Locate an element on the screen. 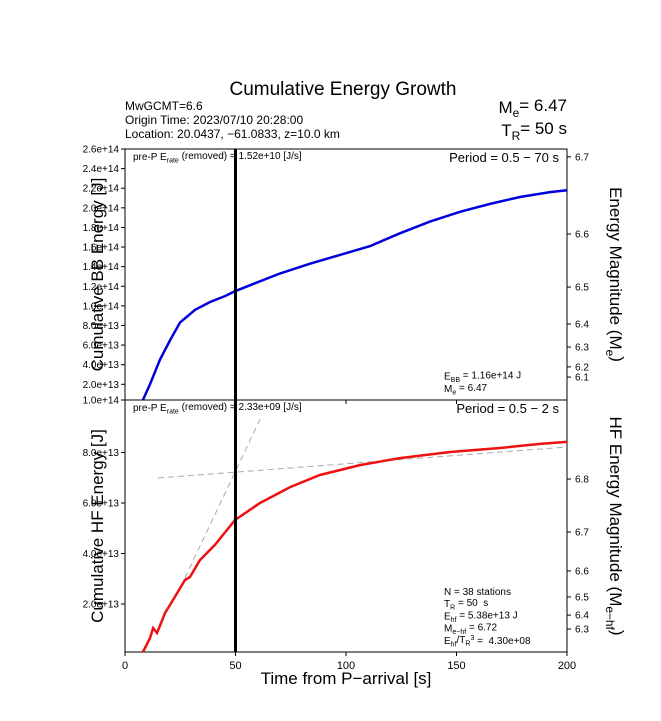 This screenshot has height=721, width=661. period-note: Period = 0.5 − 70 s is located at coordinates (504, 157).